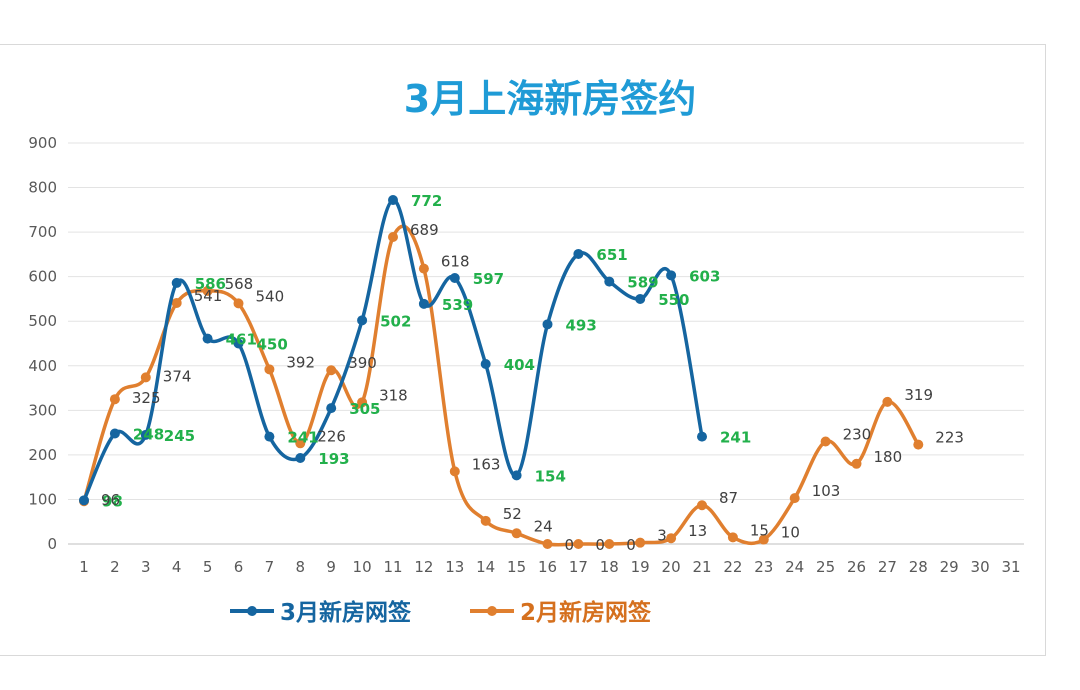  What do you see at coordinates (395, 321) in the screenshot?
I see `march-data-label: 502` at bounding box center [395, 321].